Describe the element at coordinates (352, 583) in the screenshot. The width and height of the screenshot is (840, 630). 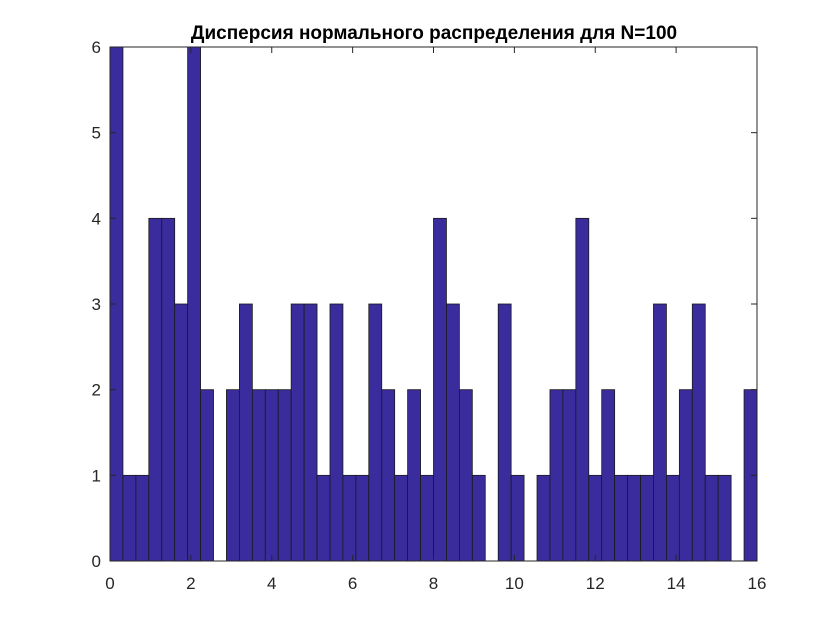
I see `x-tick-label: 6` at that location.